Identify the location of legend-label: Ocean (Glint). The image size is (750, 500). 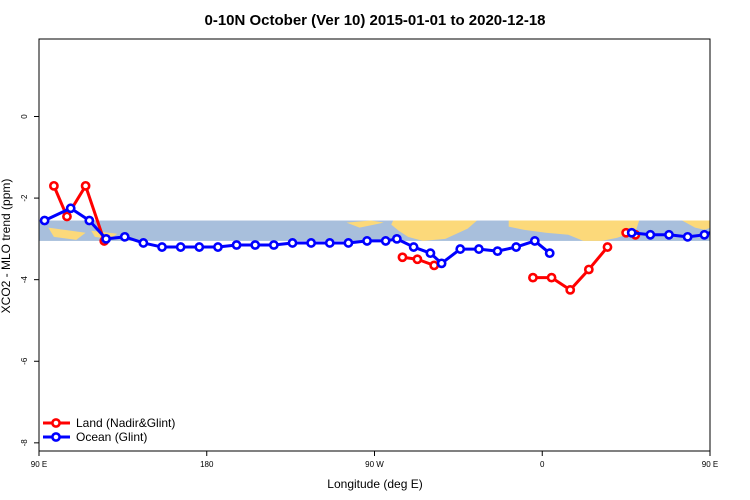
(111, 437).